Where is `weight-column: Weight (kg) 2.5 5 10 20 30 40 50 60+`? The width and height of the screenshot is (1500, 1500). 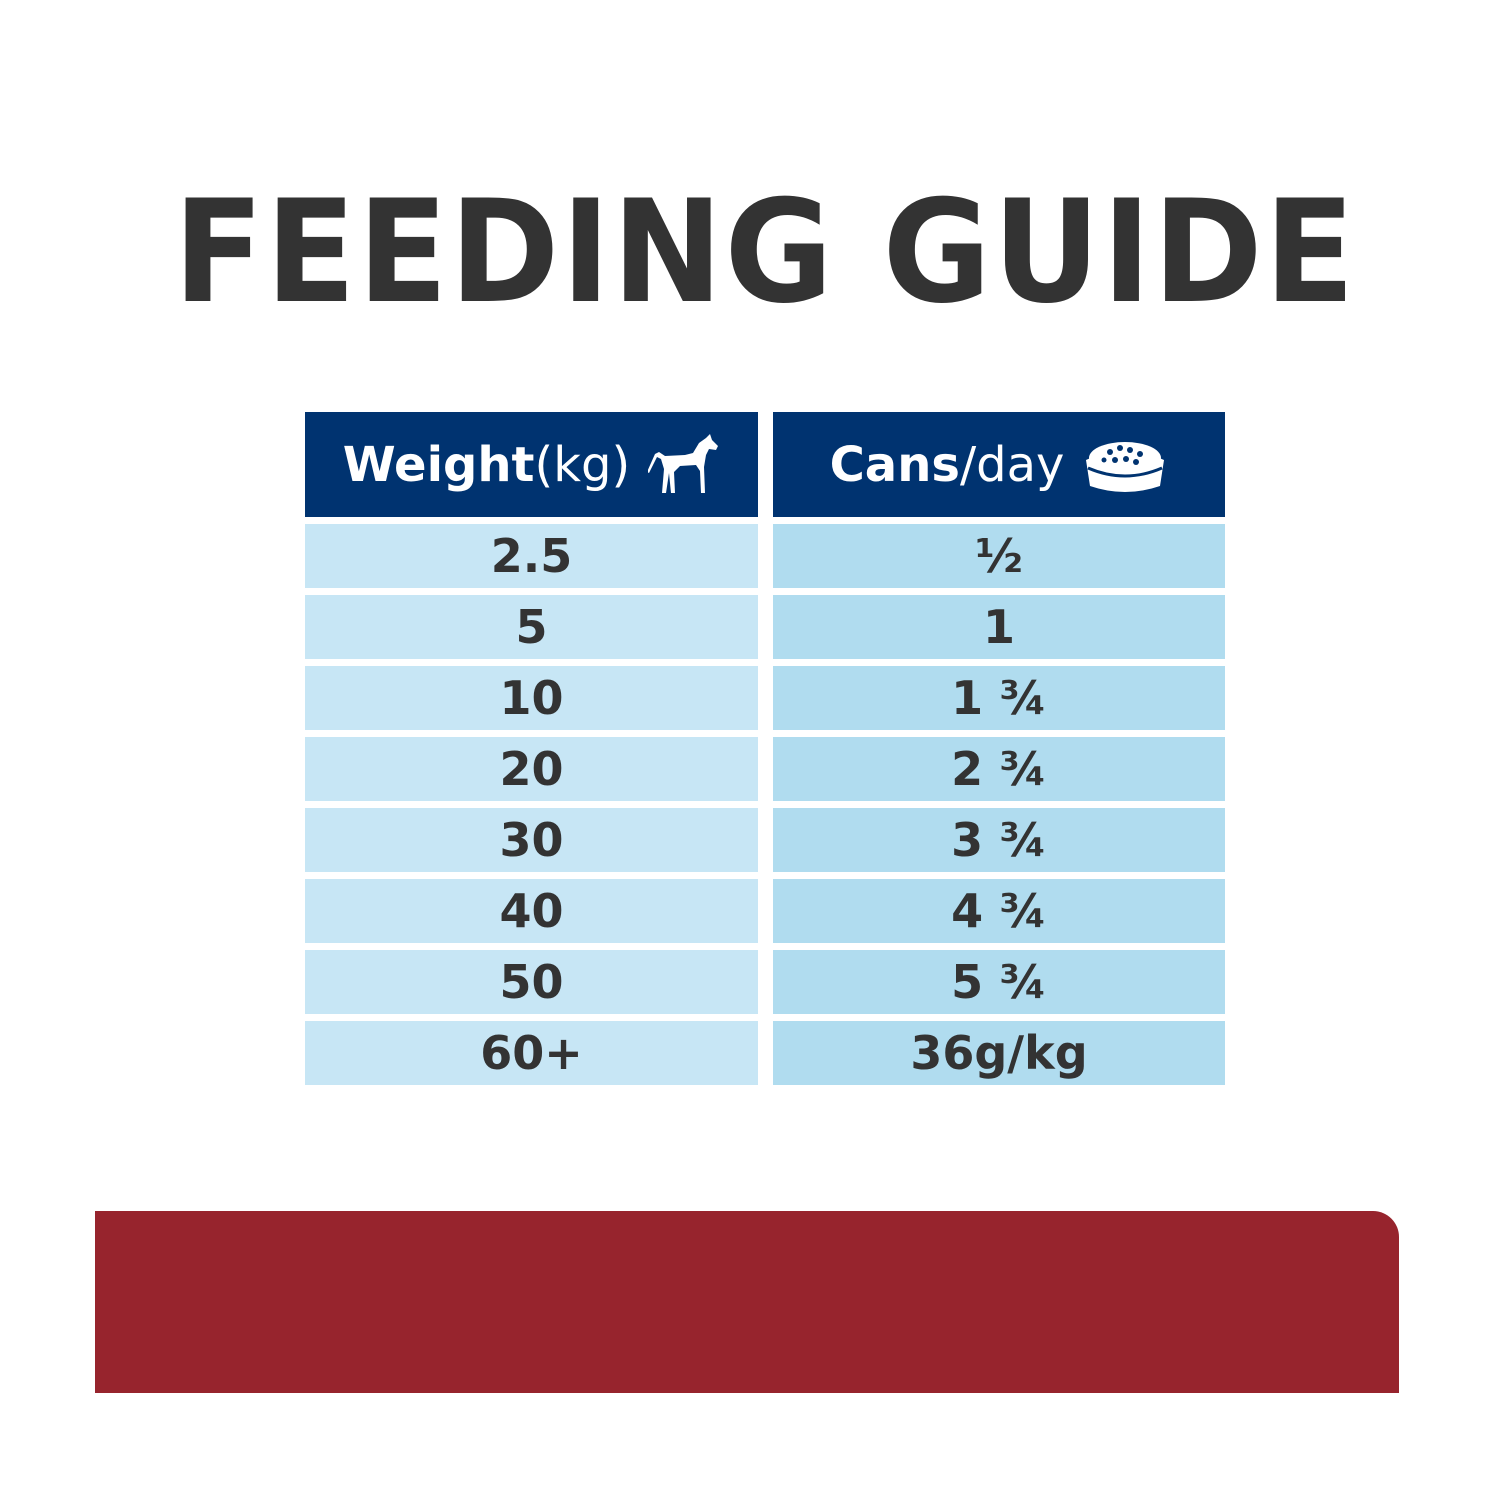 weight-column: Weight (kg) 2.5 5 10 20 30 40 50 60+ is located at coordinates (531, 748).